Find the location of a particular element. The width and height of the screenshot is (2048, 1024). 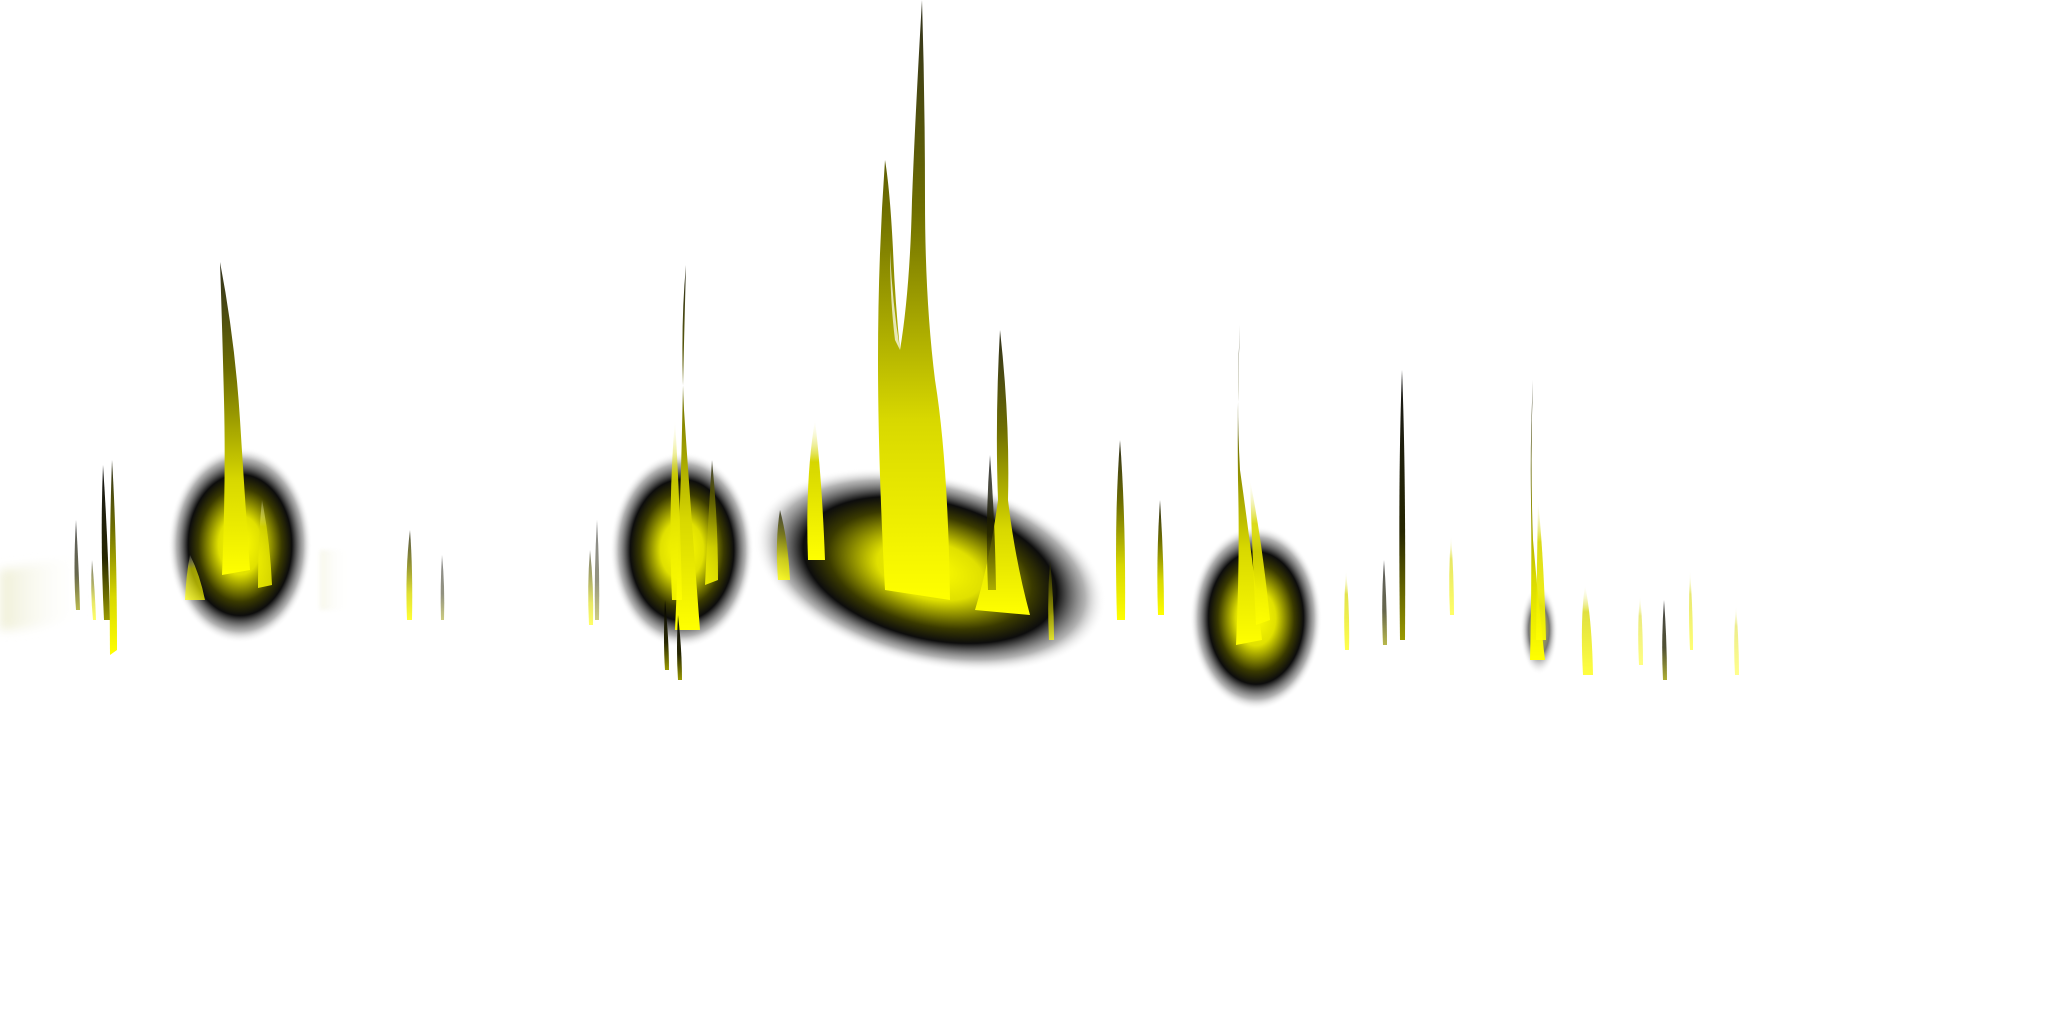

thin-spikes-right is located at coordinates (1399, 510).